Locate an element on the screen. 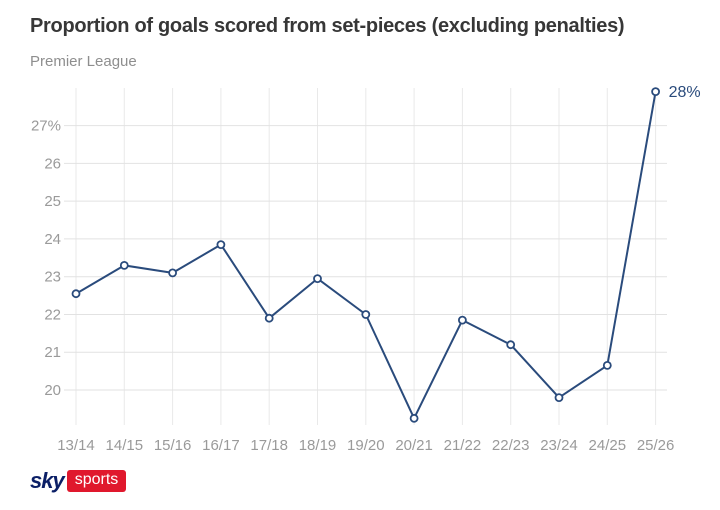 This screenshot has height=510, width=720. x-axis-tick-label: 14/15 is located at coordinates (125, 445).